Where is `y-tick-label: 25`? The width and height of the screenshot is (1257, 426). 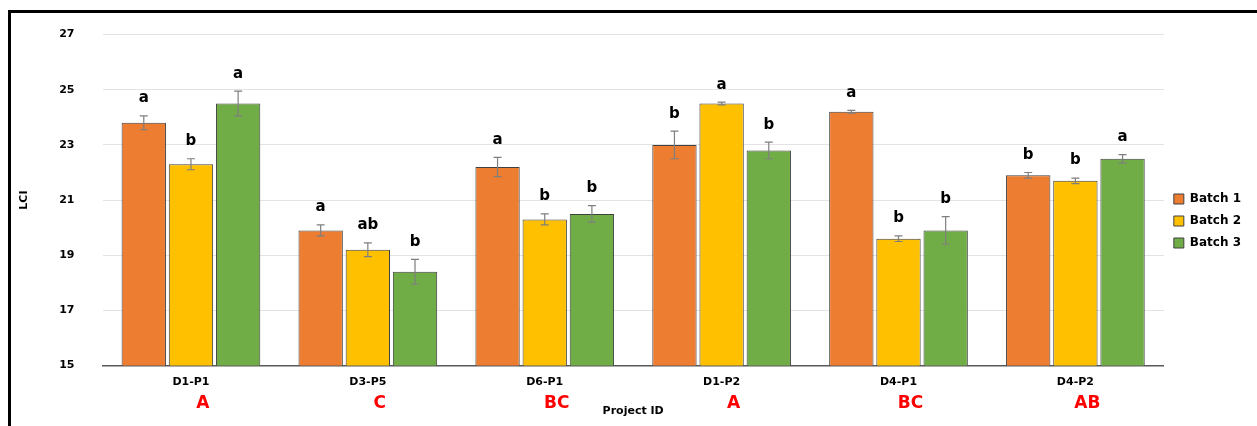
y-tick-label: 25 is located at coordinates (67, 89).